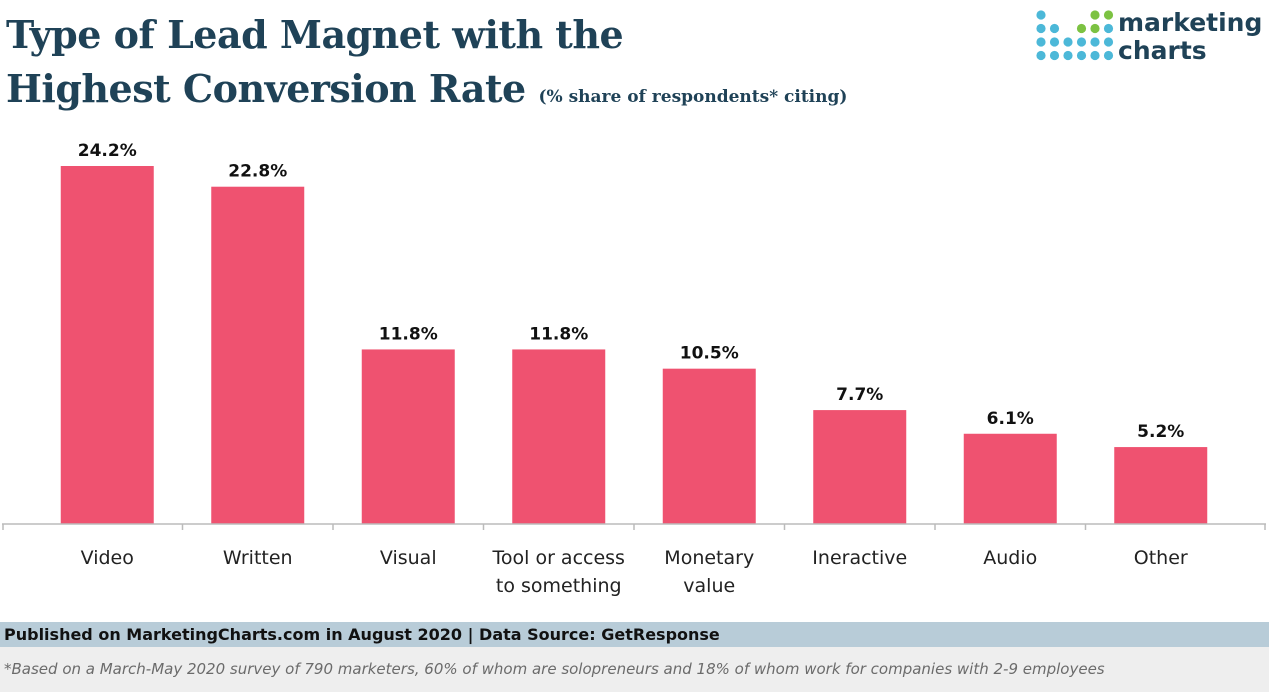 This screenshot has width=1269, height=692. I want to click on category-label-3: Tool or access to something, so click(558, 572).